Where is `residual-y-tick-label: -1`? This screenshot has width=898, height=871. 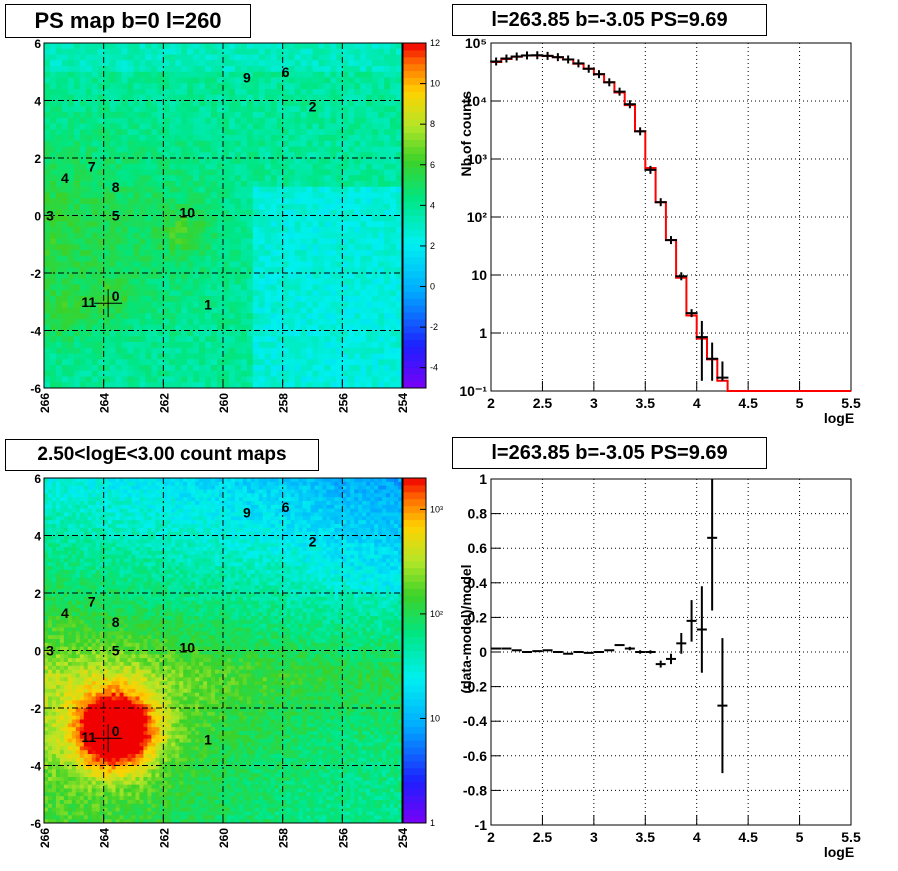 residual-y-tick-label: -1 is located at coordinates (481, 825).